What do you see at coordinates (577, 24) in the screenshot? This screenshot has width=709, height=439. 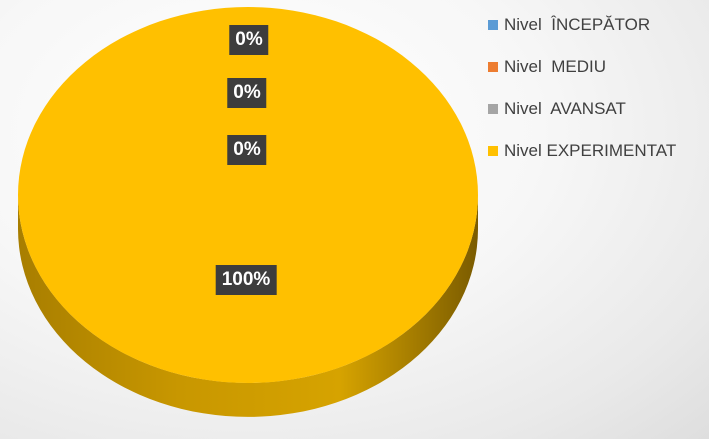 I see `legend-label: Nivel ÎNCEPĂTOR` at bounding box center [577, 24].